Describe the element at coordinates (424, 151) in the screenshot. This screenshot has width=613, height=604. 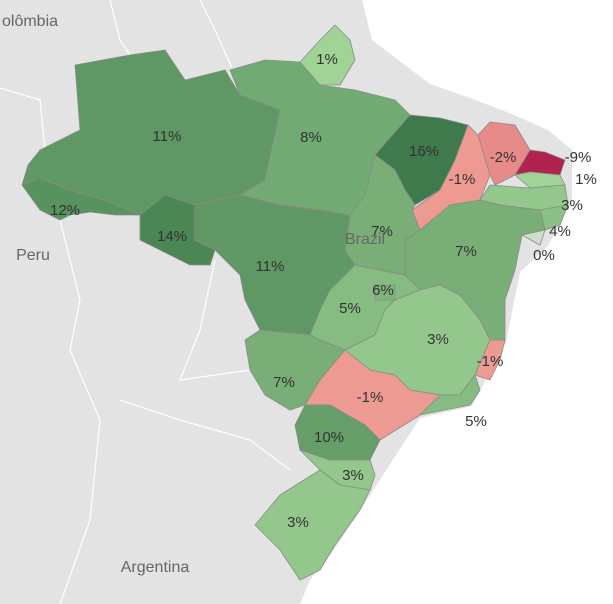
I see `value-label: 16%` at that location.